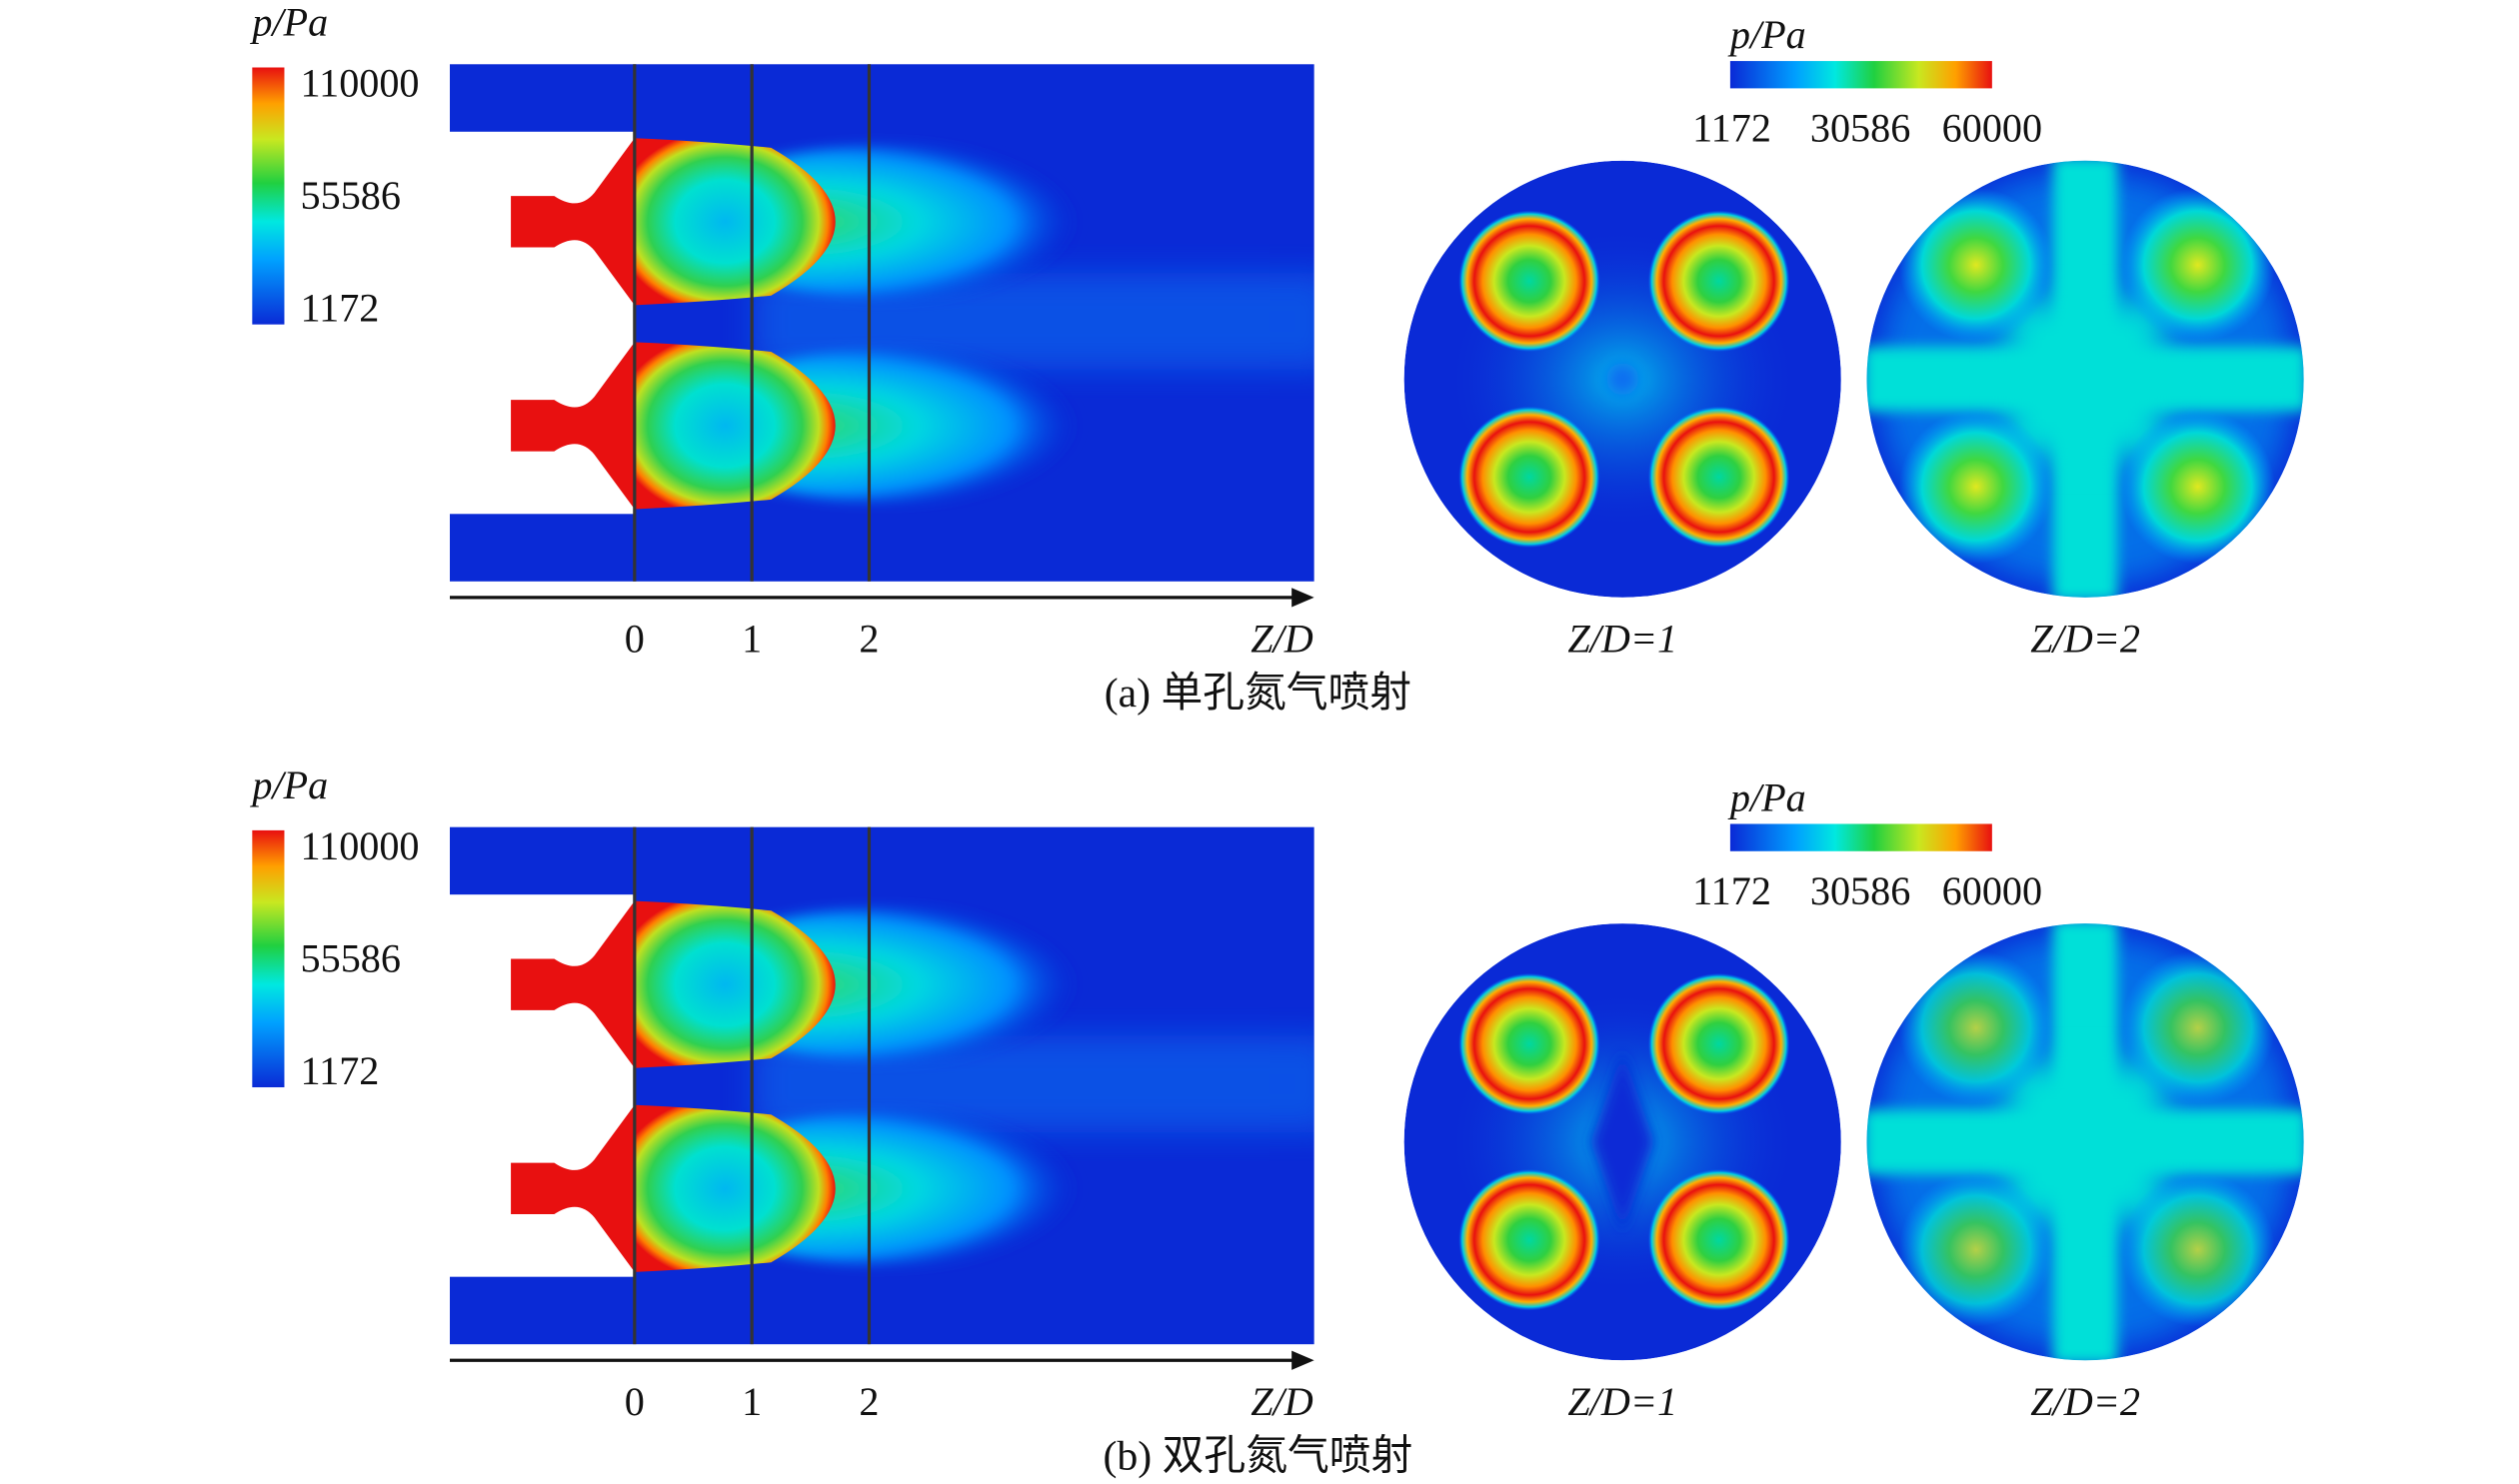  What do you see at coordinates (1258, 1457) in the screenshot?
I see `caption: (b) 双孔氮气喷射` at bounding box center [1258, 1457].